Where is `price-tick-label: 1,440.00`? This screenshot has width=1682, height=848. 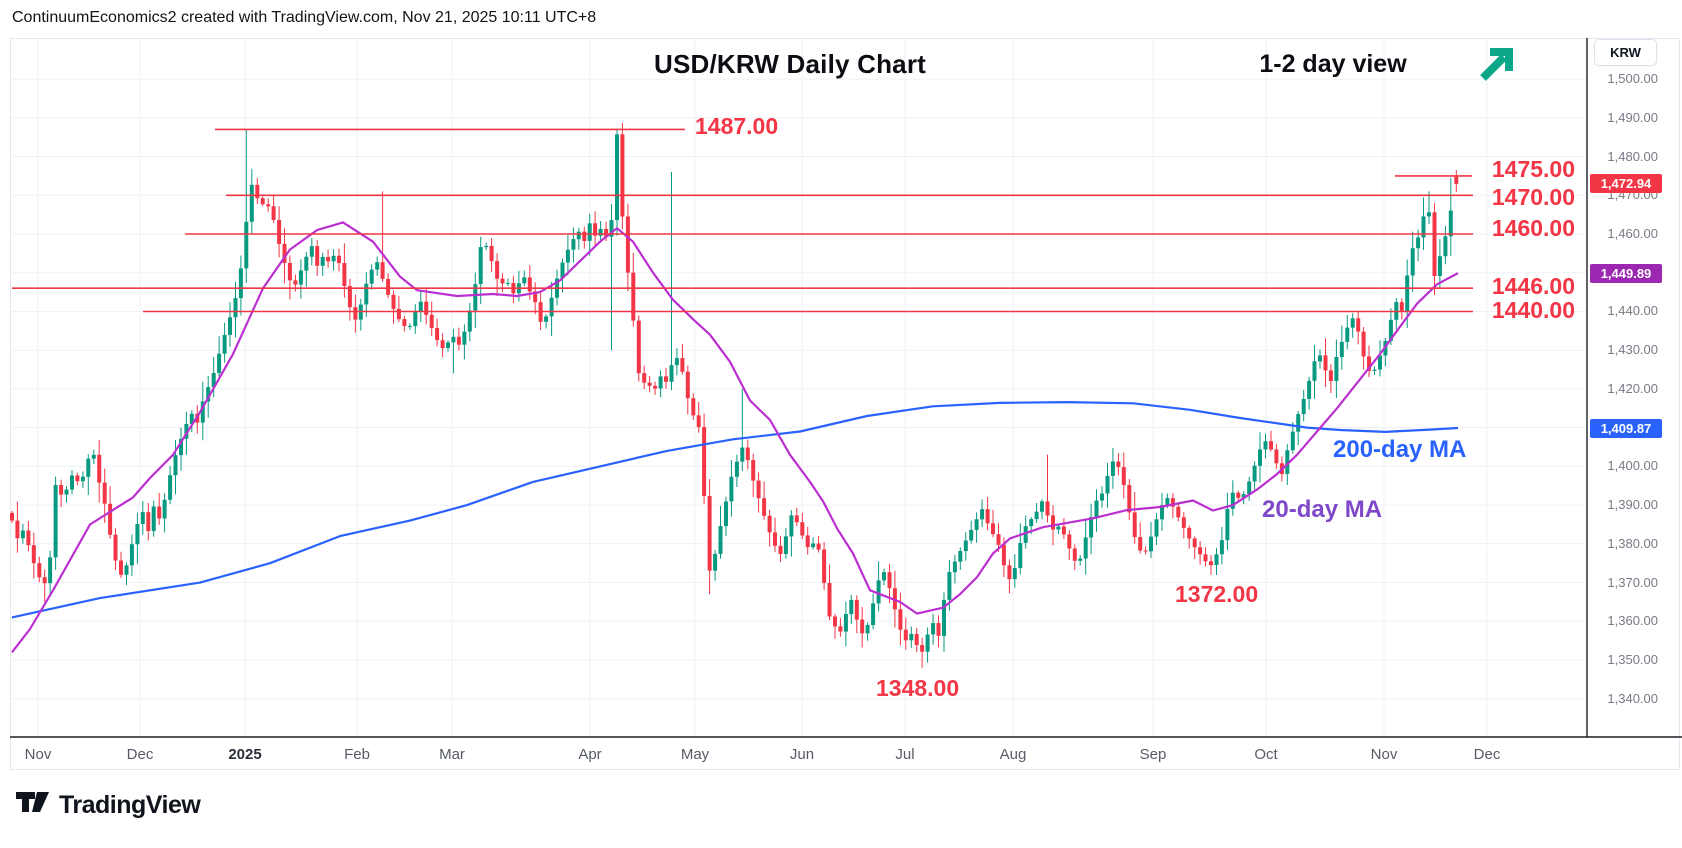
price-tick-label: 1,440.00 is located at coordinates (1632, 311).